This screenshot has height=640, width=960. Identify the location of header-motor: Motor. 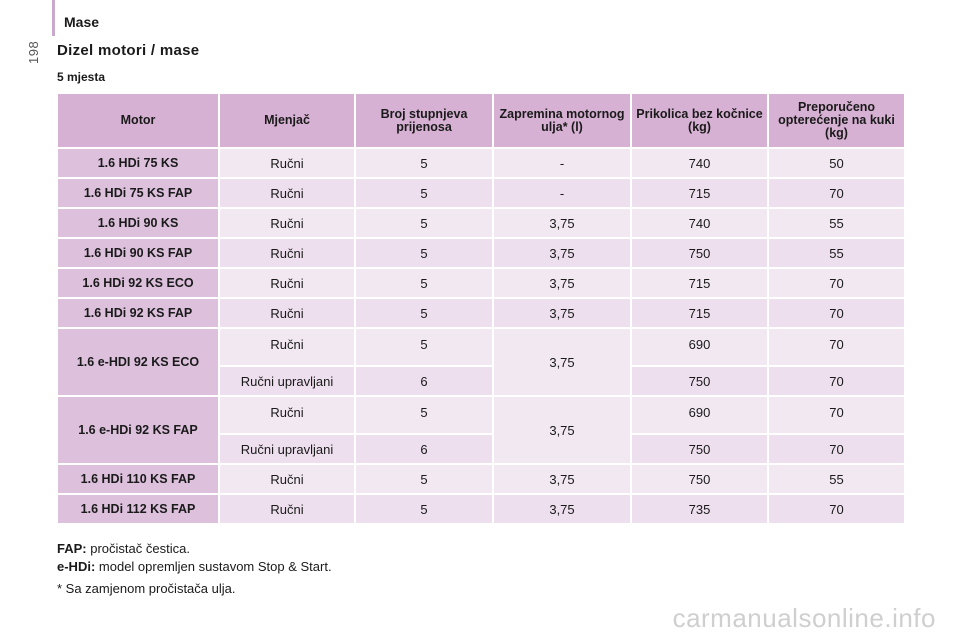
(138, 120).